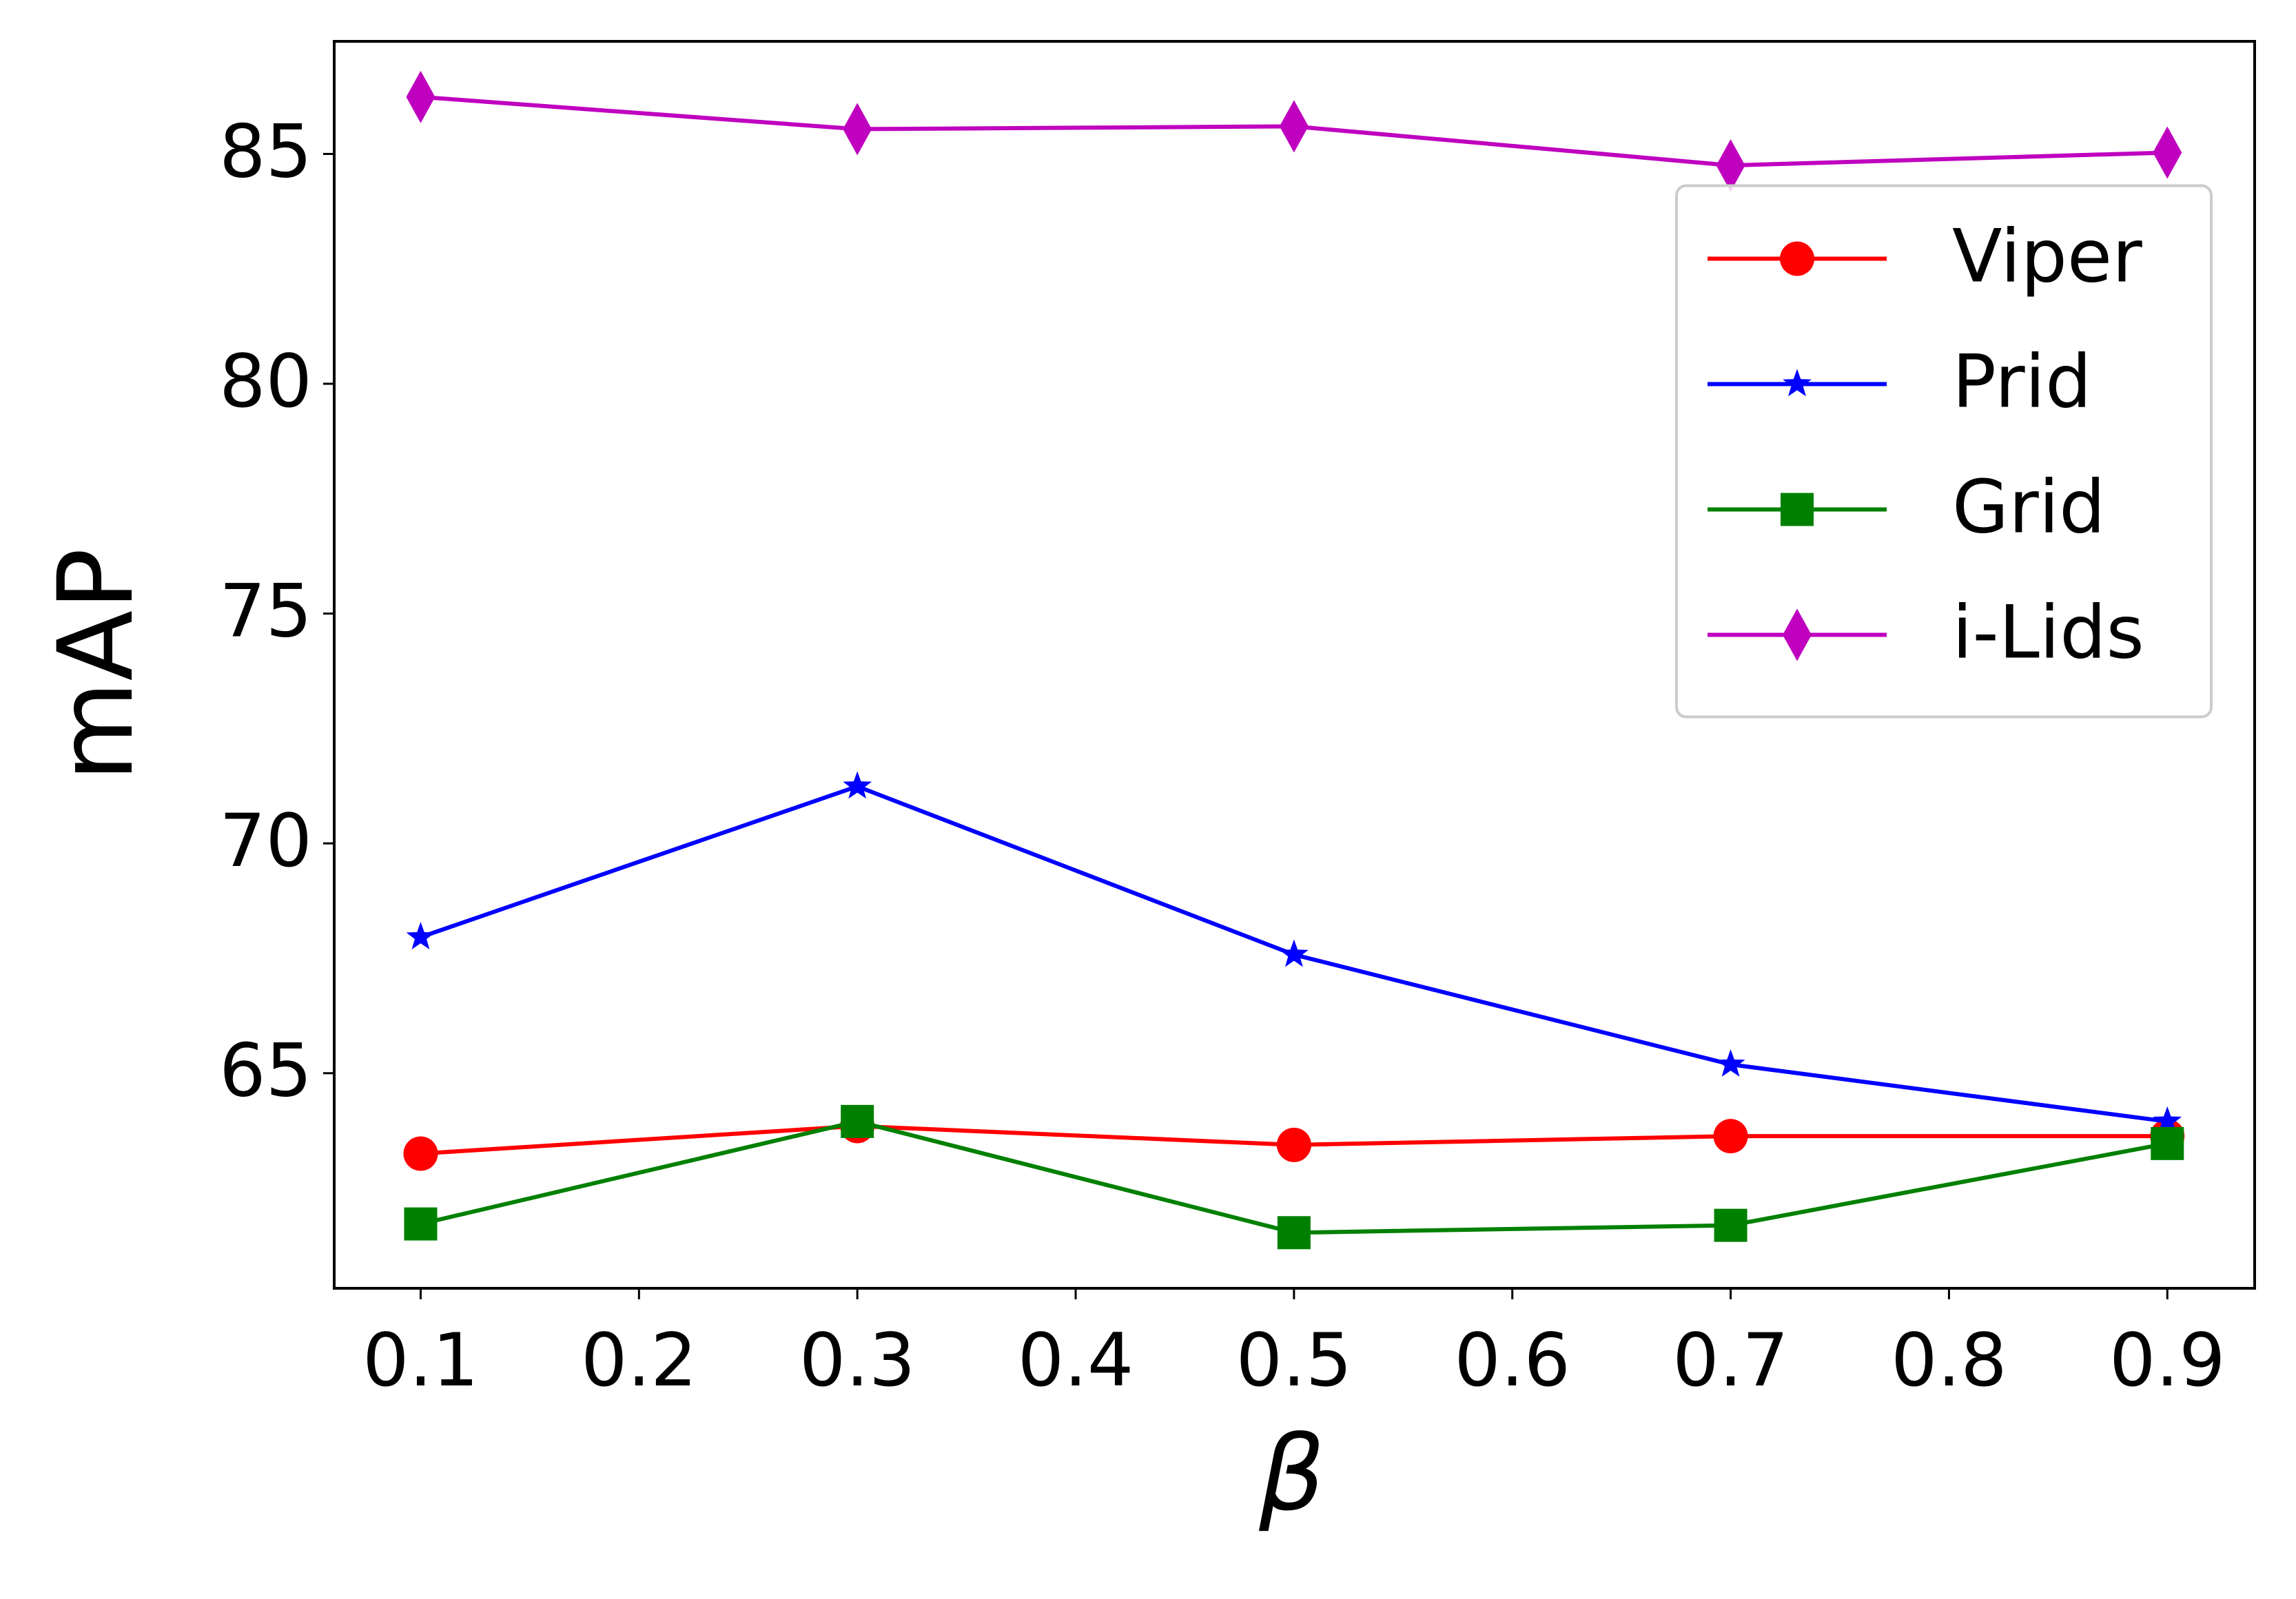 The width and height of the screenshot is (2296, 1599). What do you see at coordinates (265, 610) in the screenshot?
I see `y-tick-label: 75` at bounding box center [265, 610].